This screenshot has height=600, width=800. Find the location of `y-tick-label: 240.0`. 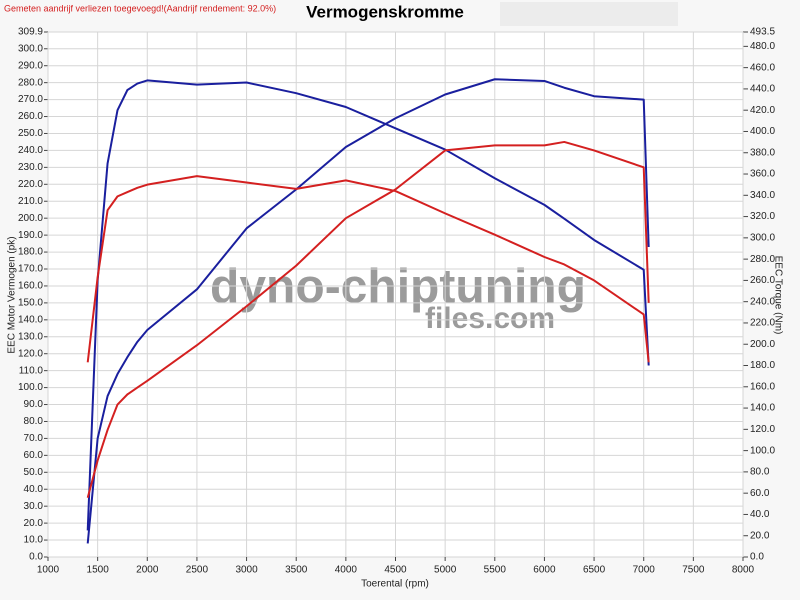

y-tick-label: 240.0 is located at coordinates (30, 150).